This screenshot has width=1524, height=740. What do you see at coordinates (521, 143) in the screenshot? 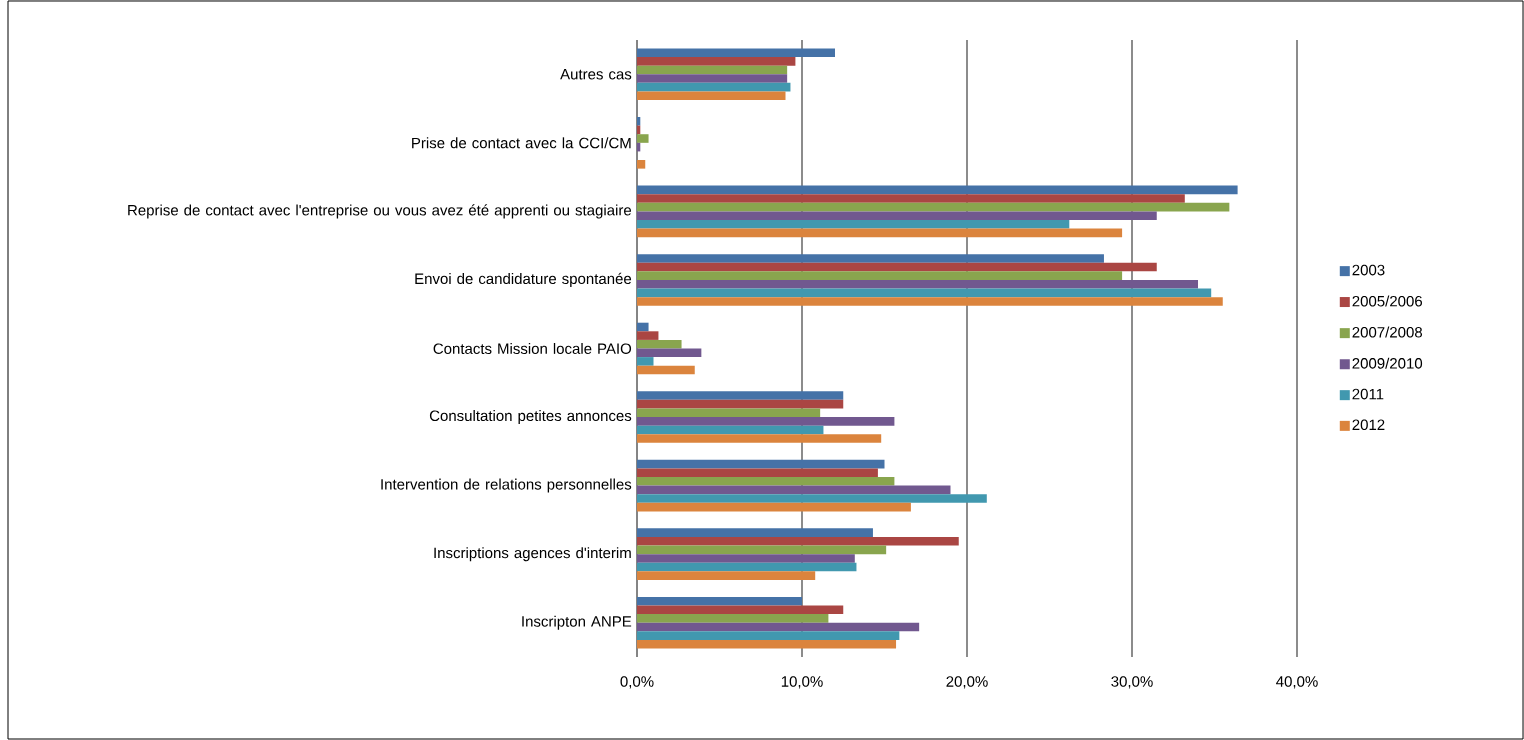
I see `y-tick-label: Prise de contact avec la CCI/CM` at bounding box center [521, 143].